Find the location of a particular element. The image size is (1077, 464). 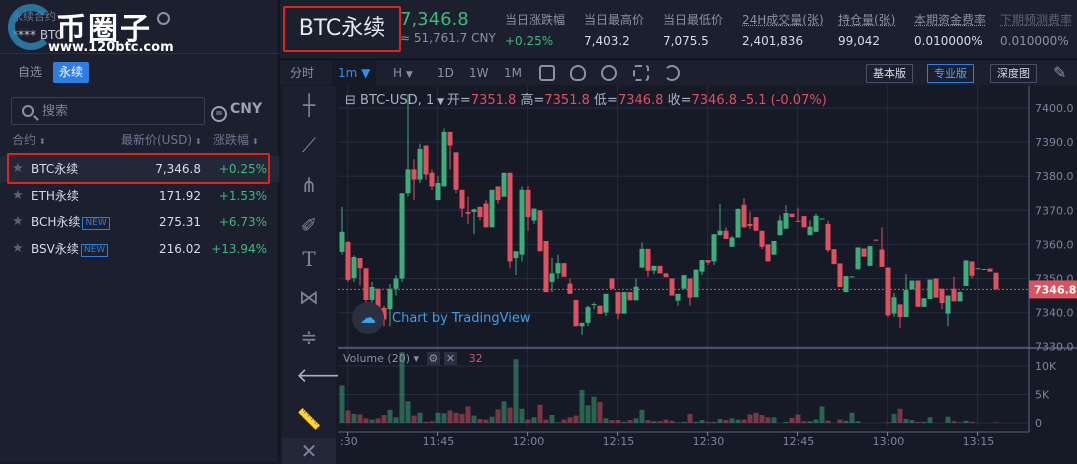

cny-price: ≈ 51,761.7 CNY is located at coordinates (448, 38).